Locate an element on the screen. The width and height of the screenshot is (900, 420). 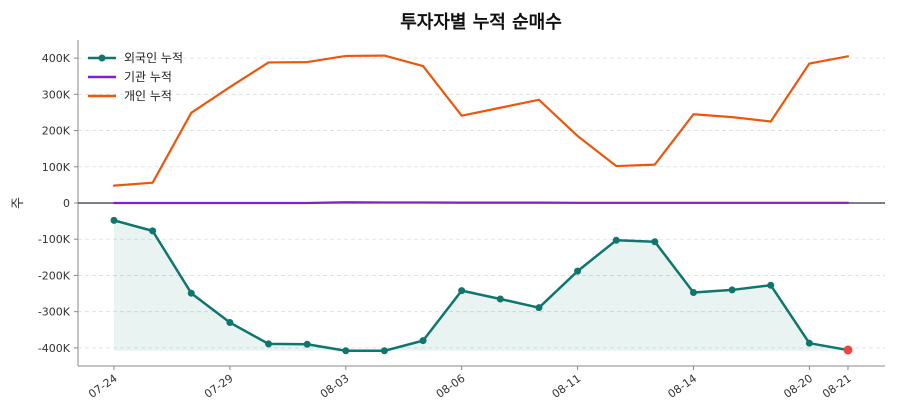
chart-title: 투자자별 누적 순매수 is located at coordinates (481, 22).